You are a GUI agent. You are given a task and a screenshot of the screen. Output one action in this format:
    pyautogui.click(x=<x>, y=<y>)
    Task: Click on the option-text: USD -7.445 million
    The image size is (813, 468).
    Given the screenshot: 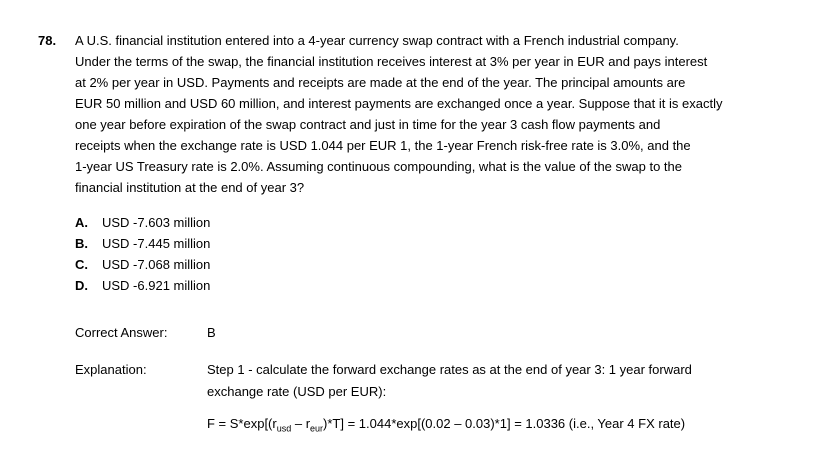 What is the action you would take?
    pyautogui.click(x=156, y=243)
    